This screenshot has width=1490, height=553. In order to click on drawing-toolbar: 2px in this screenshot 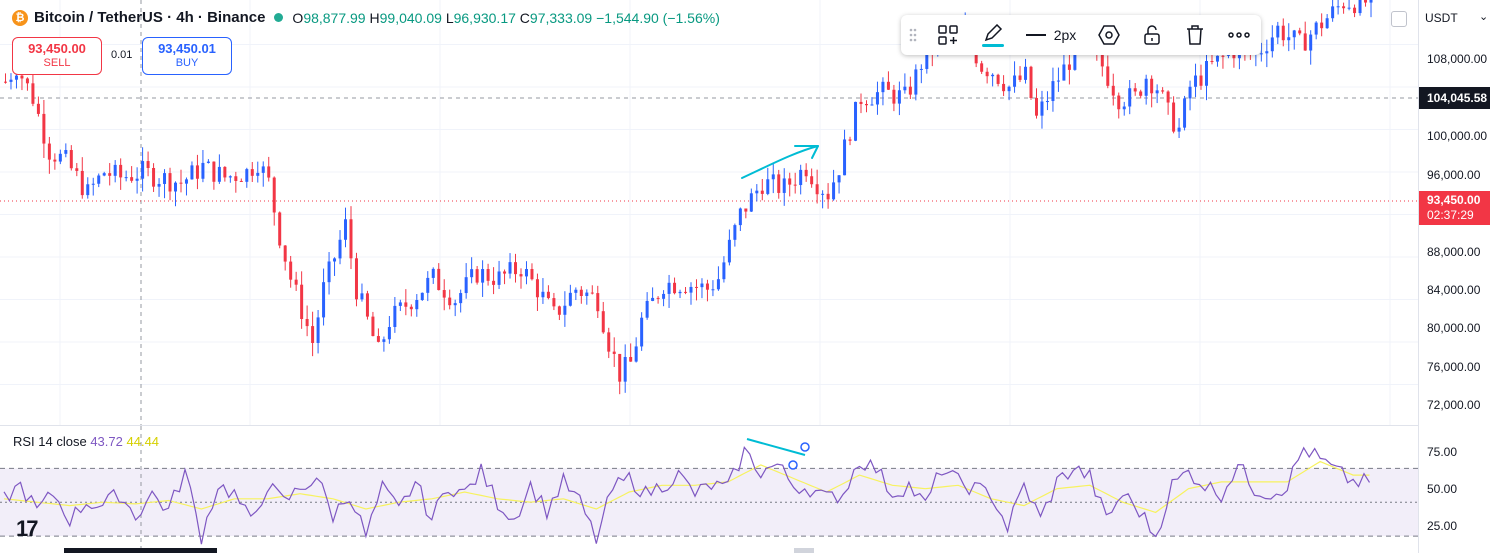, I will do `click(1081, 35)`.